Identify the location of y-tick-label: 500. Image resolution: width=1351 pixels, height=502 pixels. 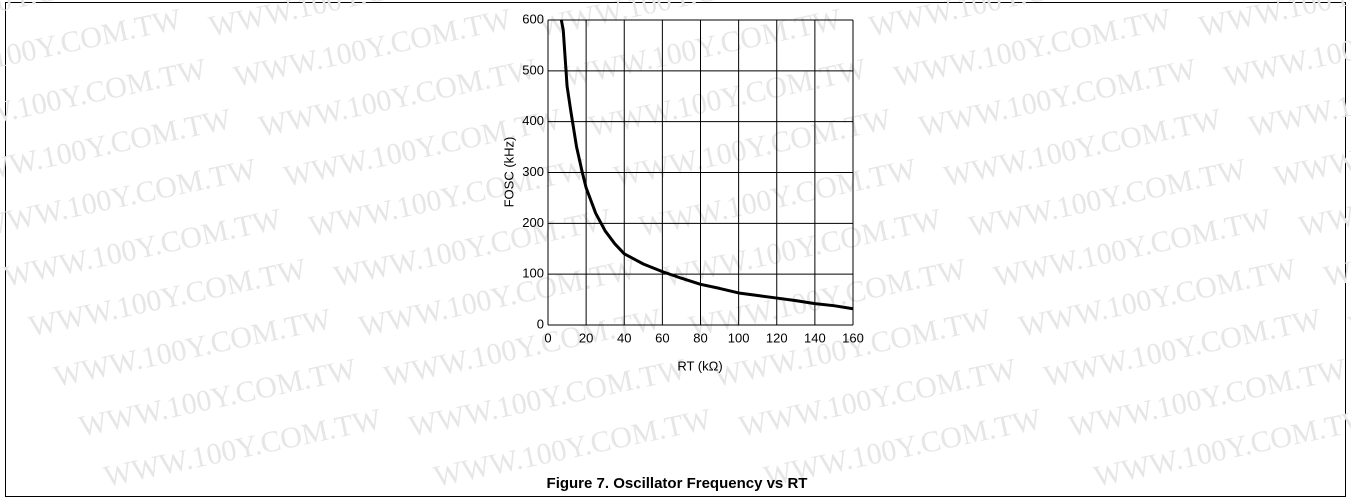
(533, 69).